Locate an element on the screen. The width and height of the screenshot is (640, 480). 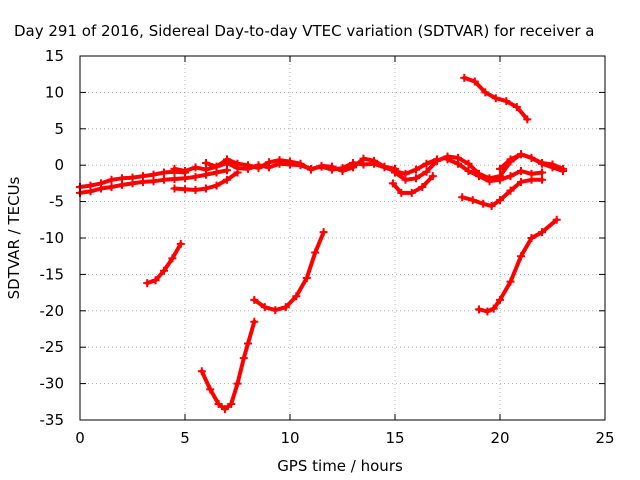
y-tick-label: 0 is located at coordinates (59, 165).